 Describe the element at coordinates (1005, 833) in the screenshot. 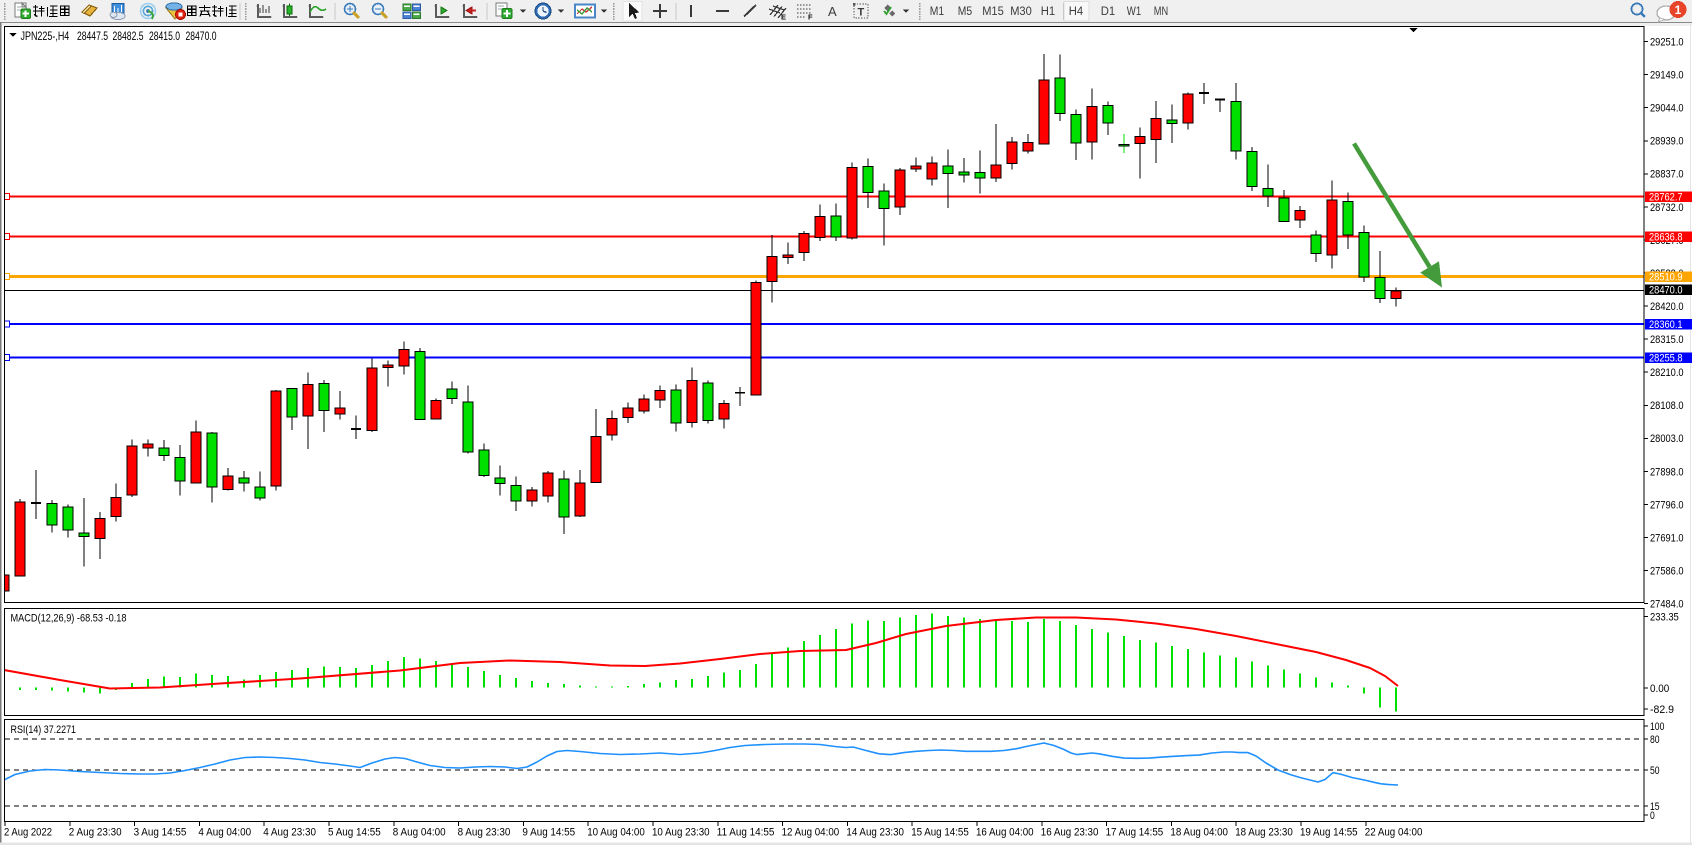

I see `svg-text: 16 Aug 04:00` at that location.